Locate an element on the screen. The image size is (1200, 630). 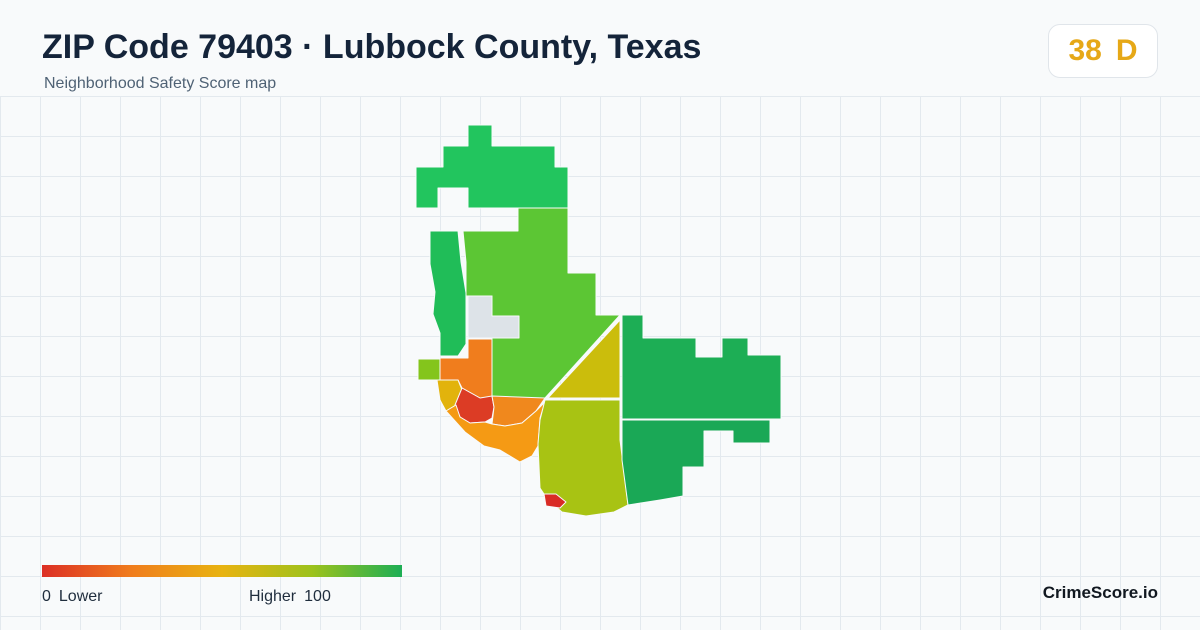
legend-min-label: 0 Lower is located at coordinates (72, 597).